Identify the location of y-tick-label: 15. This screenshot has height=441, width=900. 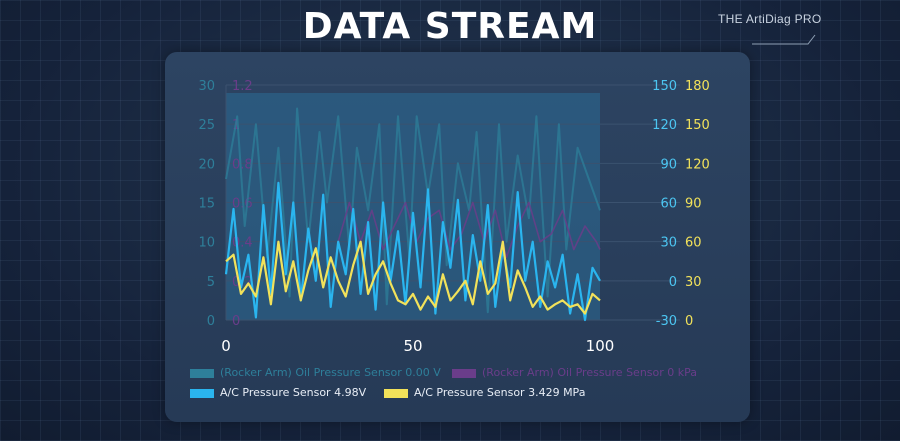
(206, 204).